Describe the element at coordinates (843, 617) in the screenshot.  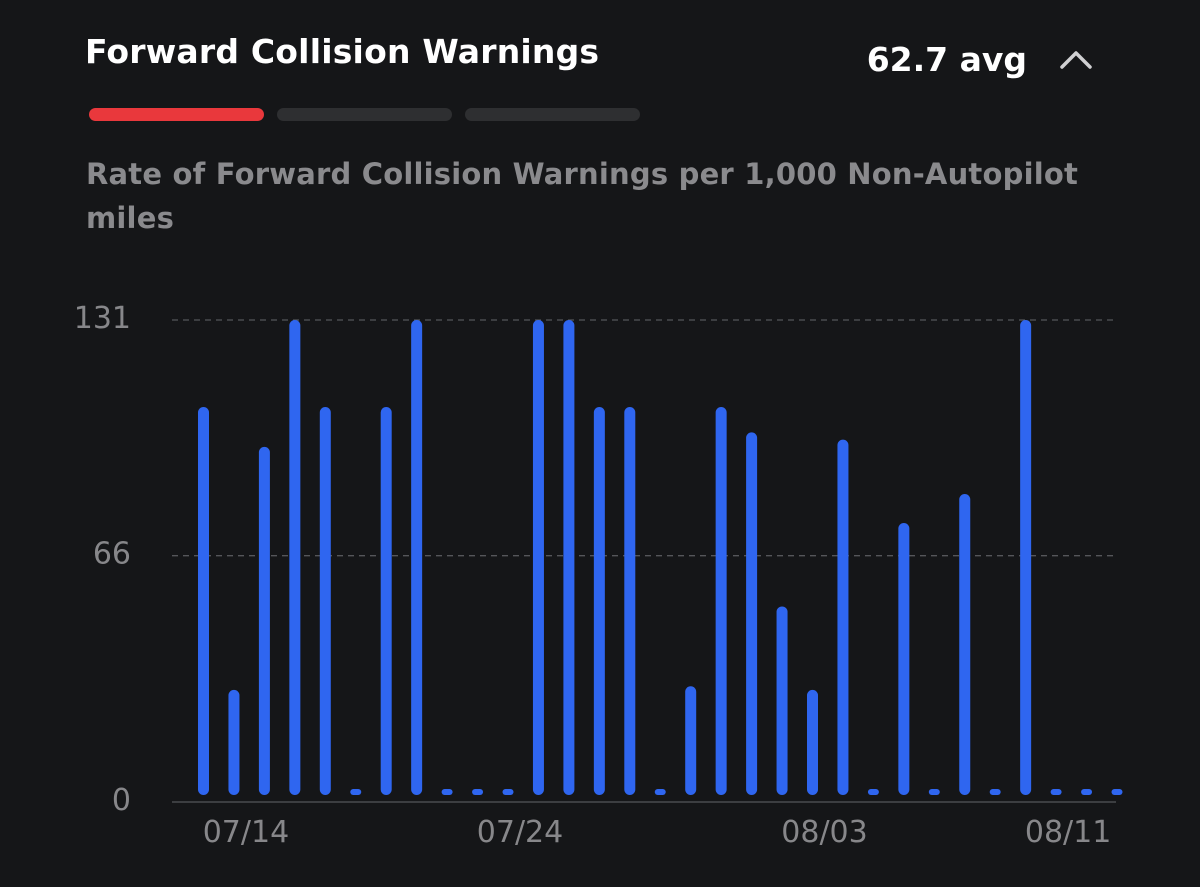
I see `bar-08/03` at that location.